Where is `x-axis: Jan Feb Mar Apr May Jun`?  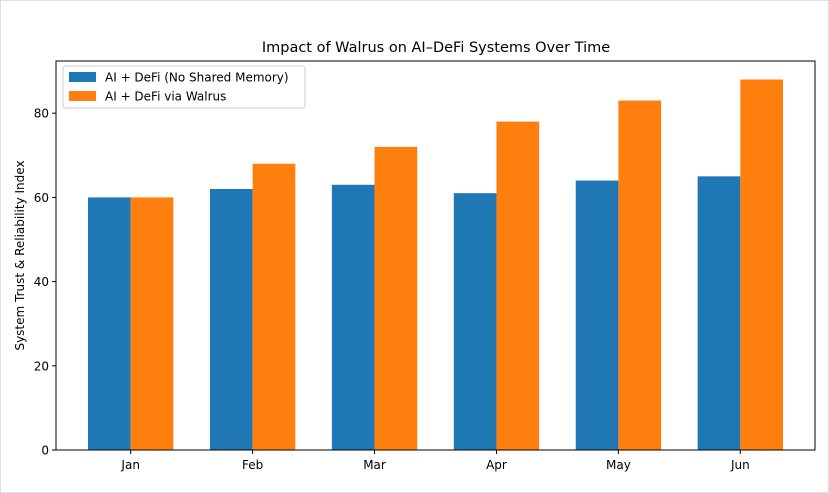
x-axis: Jan Feb Mar Apr May Jun is located at coordinates (435, 461).